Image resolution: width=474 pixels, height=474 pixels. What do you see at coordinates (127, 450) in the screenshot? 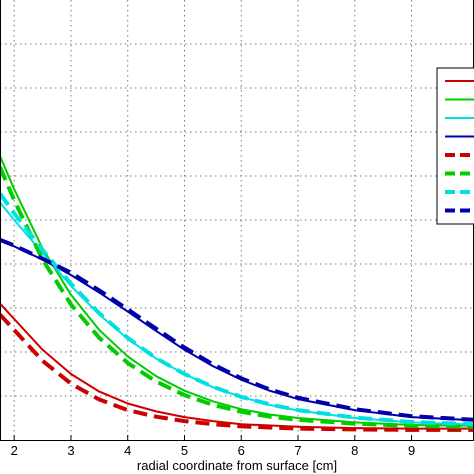
I see `x-tick-label: 4` at bounding box center [127, 450].